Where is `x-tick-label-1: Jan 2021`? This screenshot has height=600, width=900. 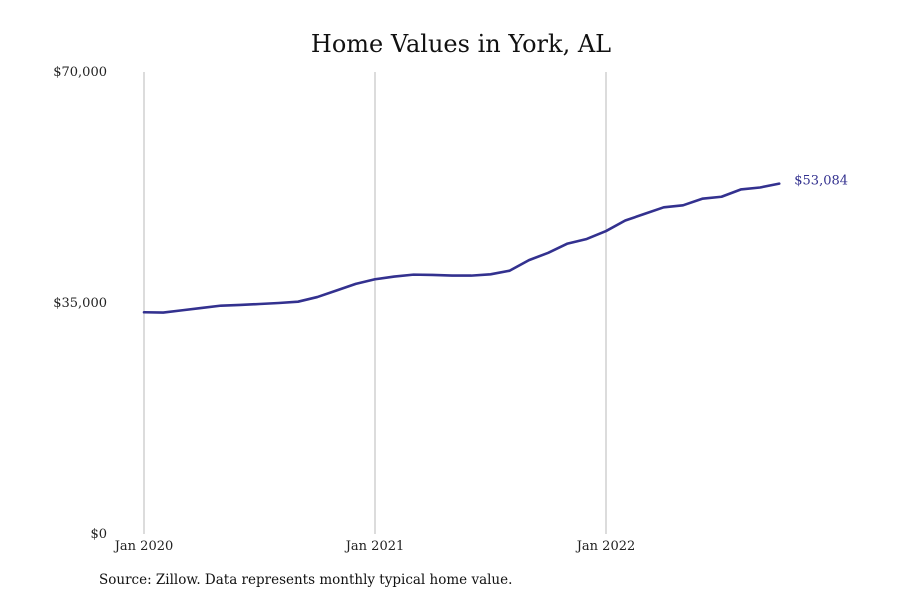 x-tick-label-1: Jan 2021 is located at coordinates (374, 546).